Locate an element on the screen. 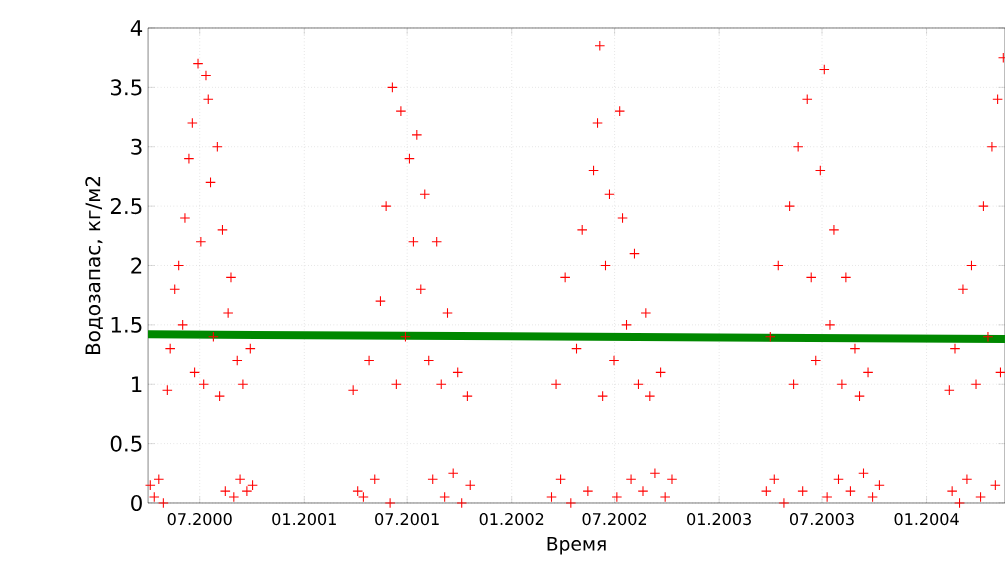  y-tick-label: 0 is located at coordinates (136, 503).